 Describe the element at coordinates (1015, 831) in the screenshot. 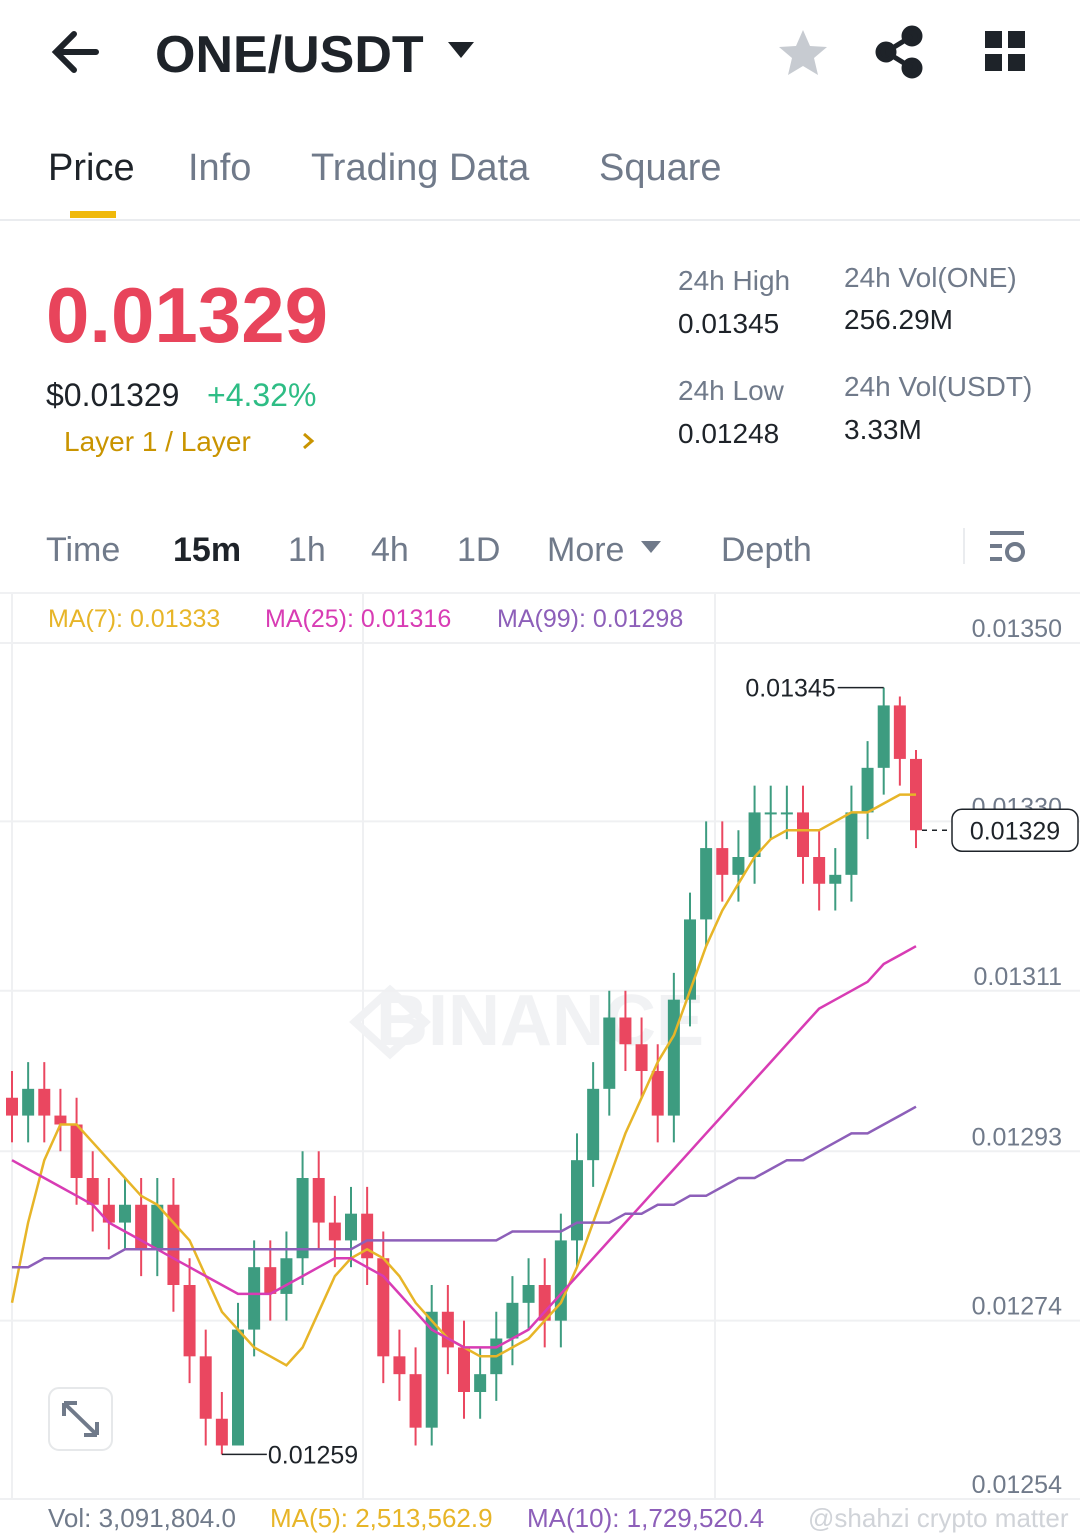

I see `current-price-label: 0.01329` at that location.